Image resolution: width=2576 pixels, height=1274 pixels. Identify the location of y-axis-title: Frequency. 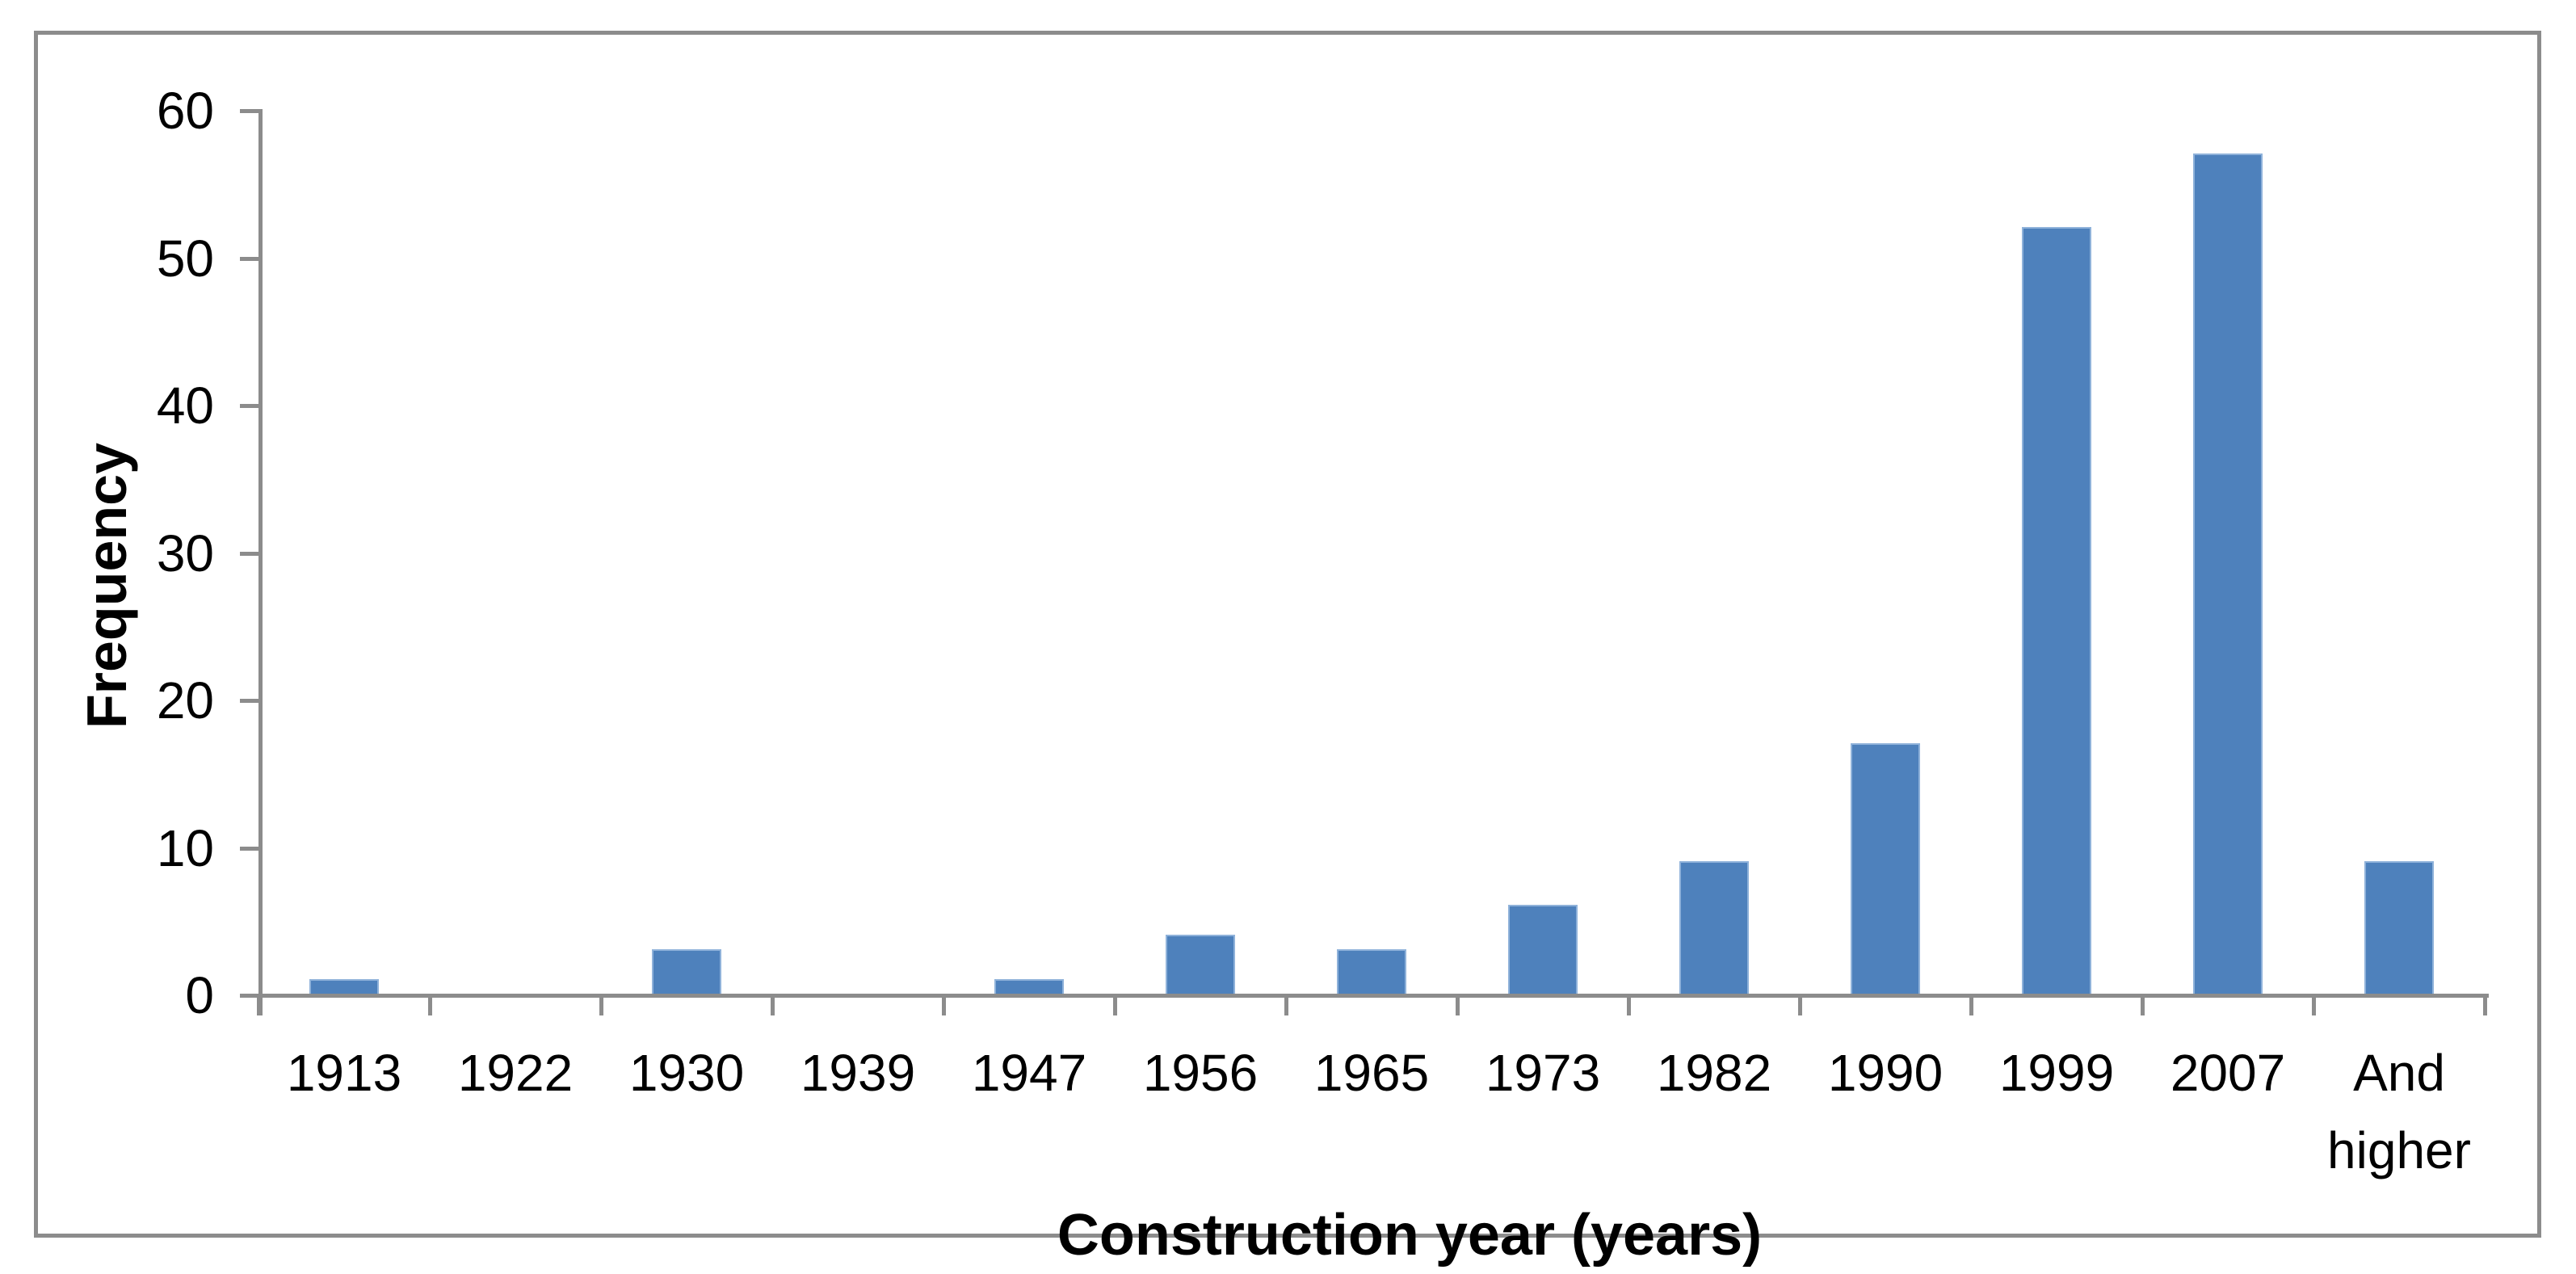
(107, 586).